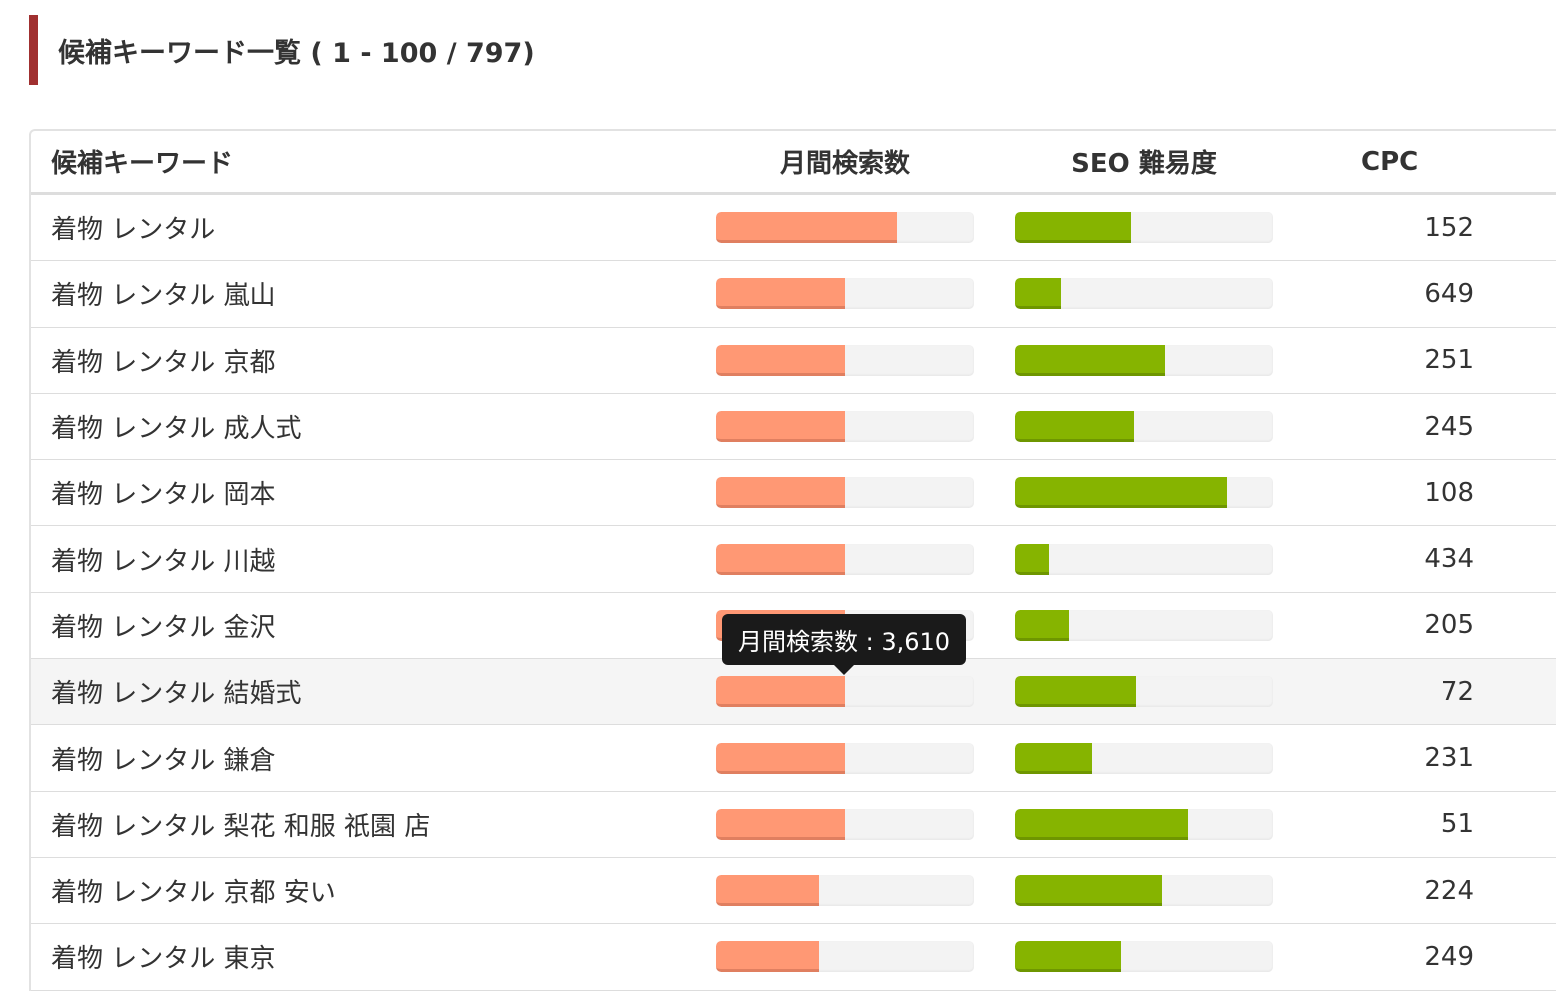 The height and width of the screenshot is (994, 1556). I want to click on header-cpc: CPC, so click(1390, 161).